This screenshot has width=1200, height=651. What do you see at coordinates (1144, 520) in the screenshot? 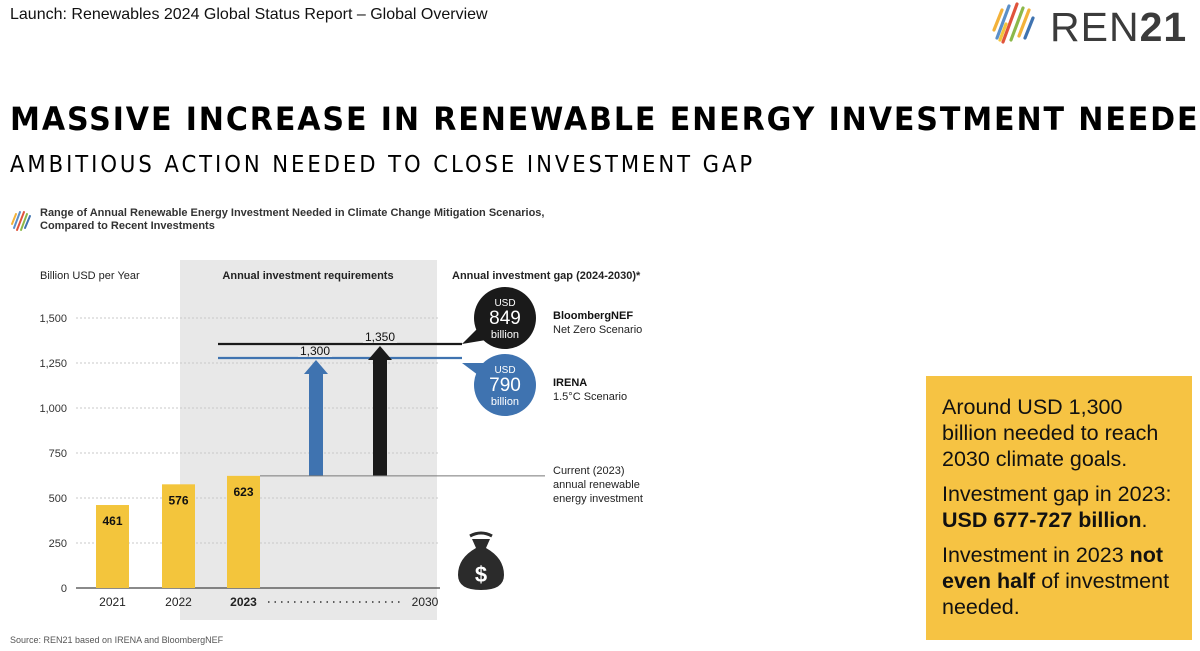
I see `callout-p2-end: .` at bounding box center [1144, 520].